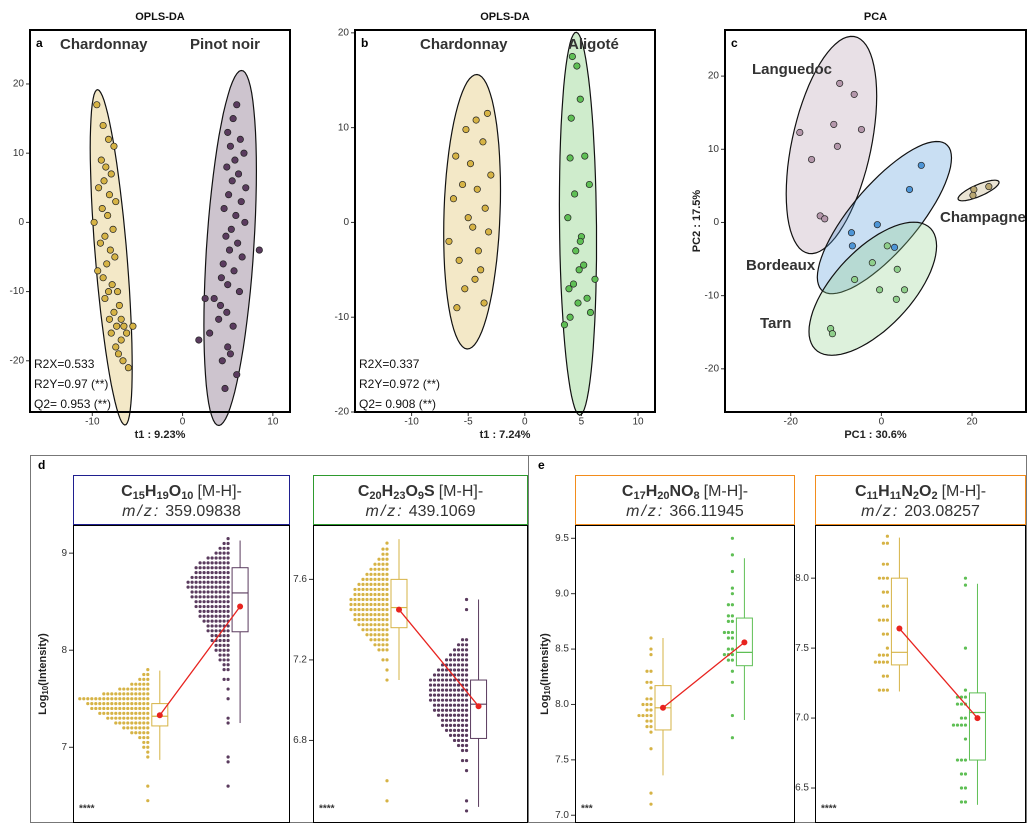 The image size is (1027, 823). I want to click on formula: C20H23O9S [M-H]-, so click(420, 492).